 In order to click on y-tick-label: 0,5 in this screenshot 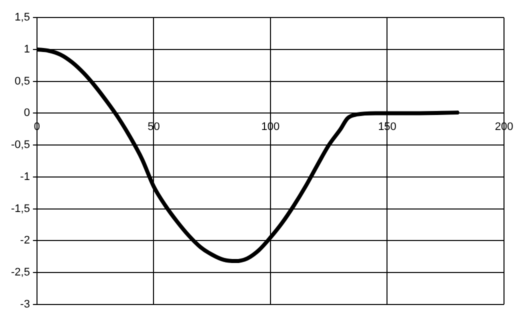, I will do `click(22, 81)`.